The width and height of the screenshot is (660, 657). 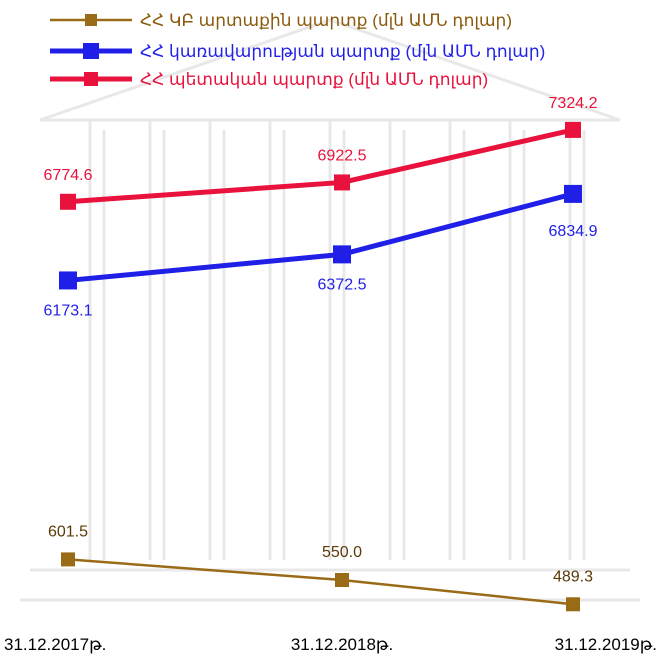 I want to click on x-axis-tick-labels: 31.12.2017թ. 31.12.2018թ. 31.12.2019թ., so click(x=330, y=644).